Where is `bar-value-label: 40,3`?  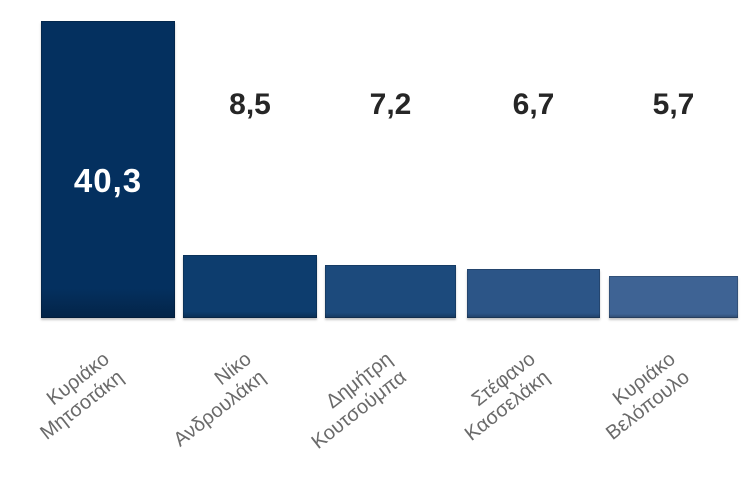
bar-value-label: 40,3 is located at coordinates (108, 180).